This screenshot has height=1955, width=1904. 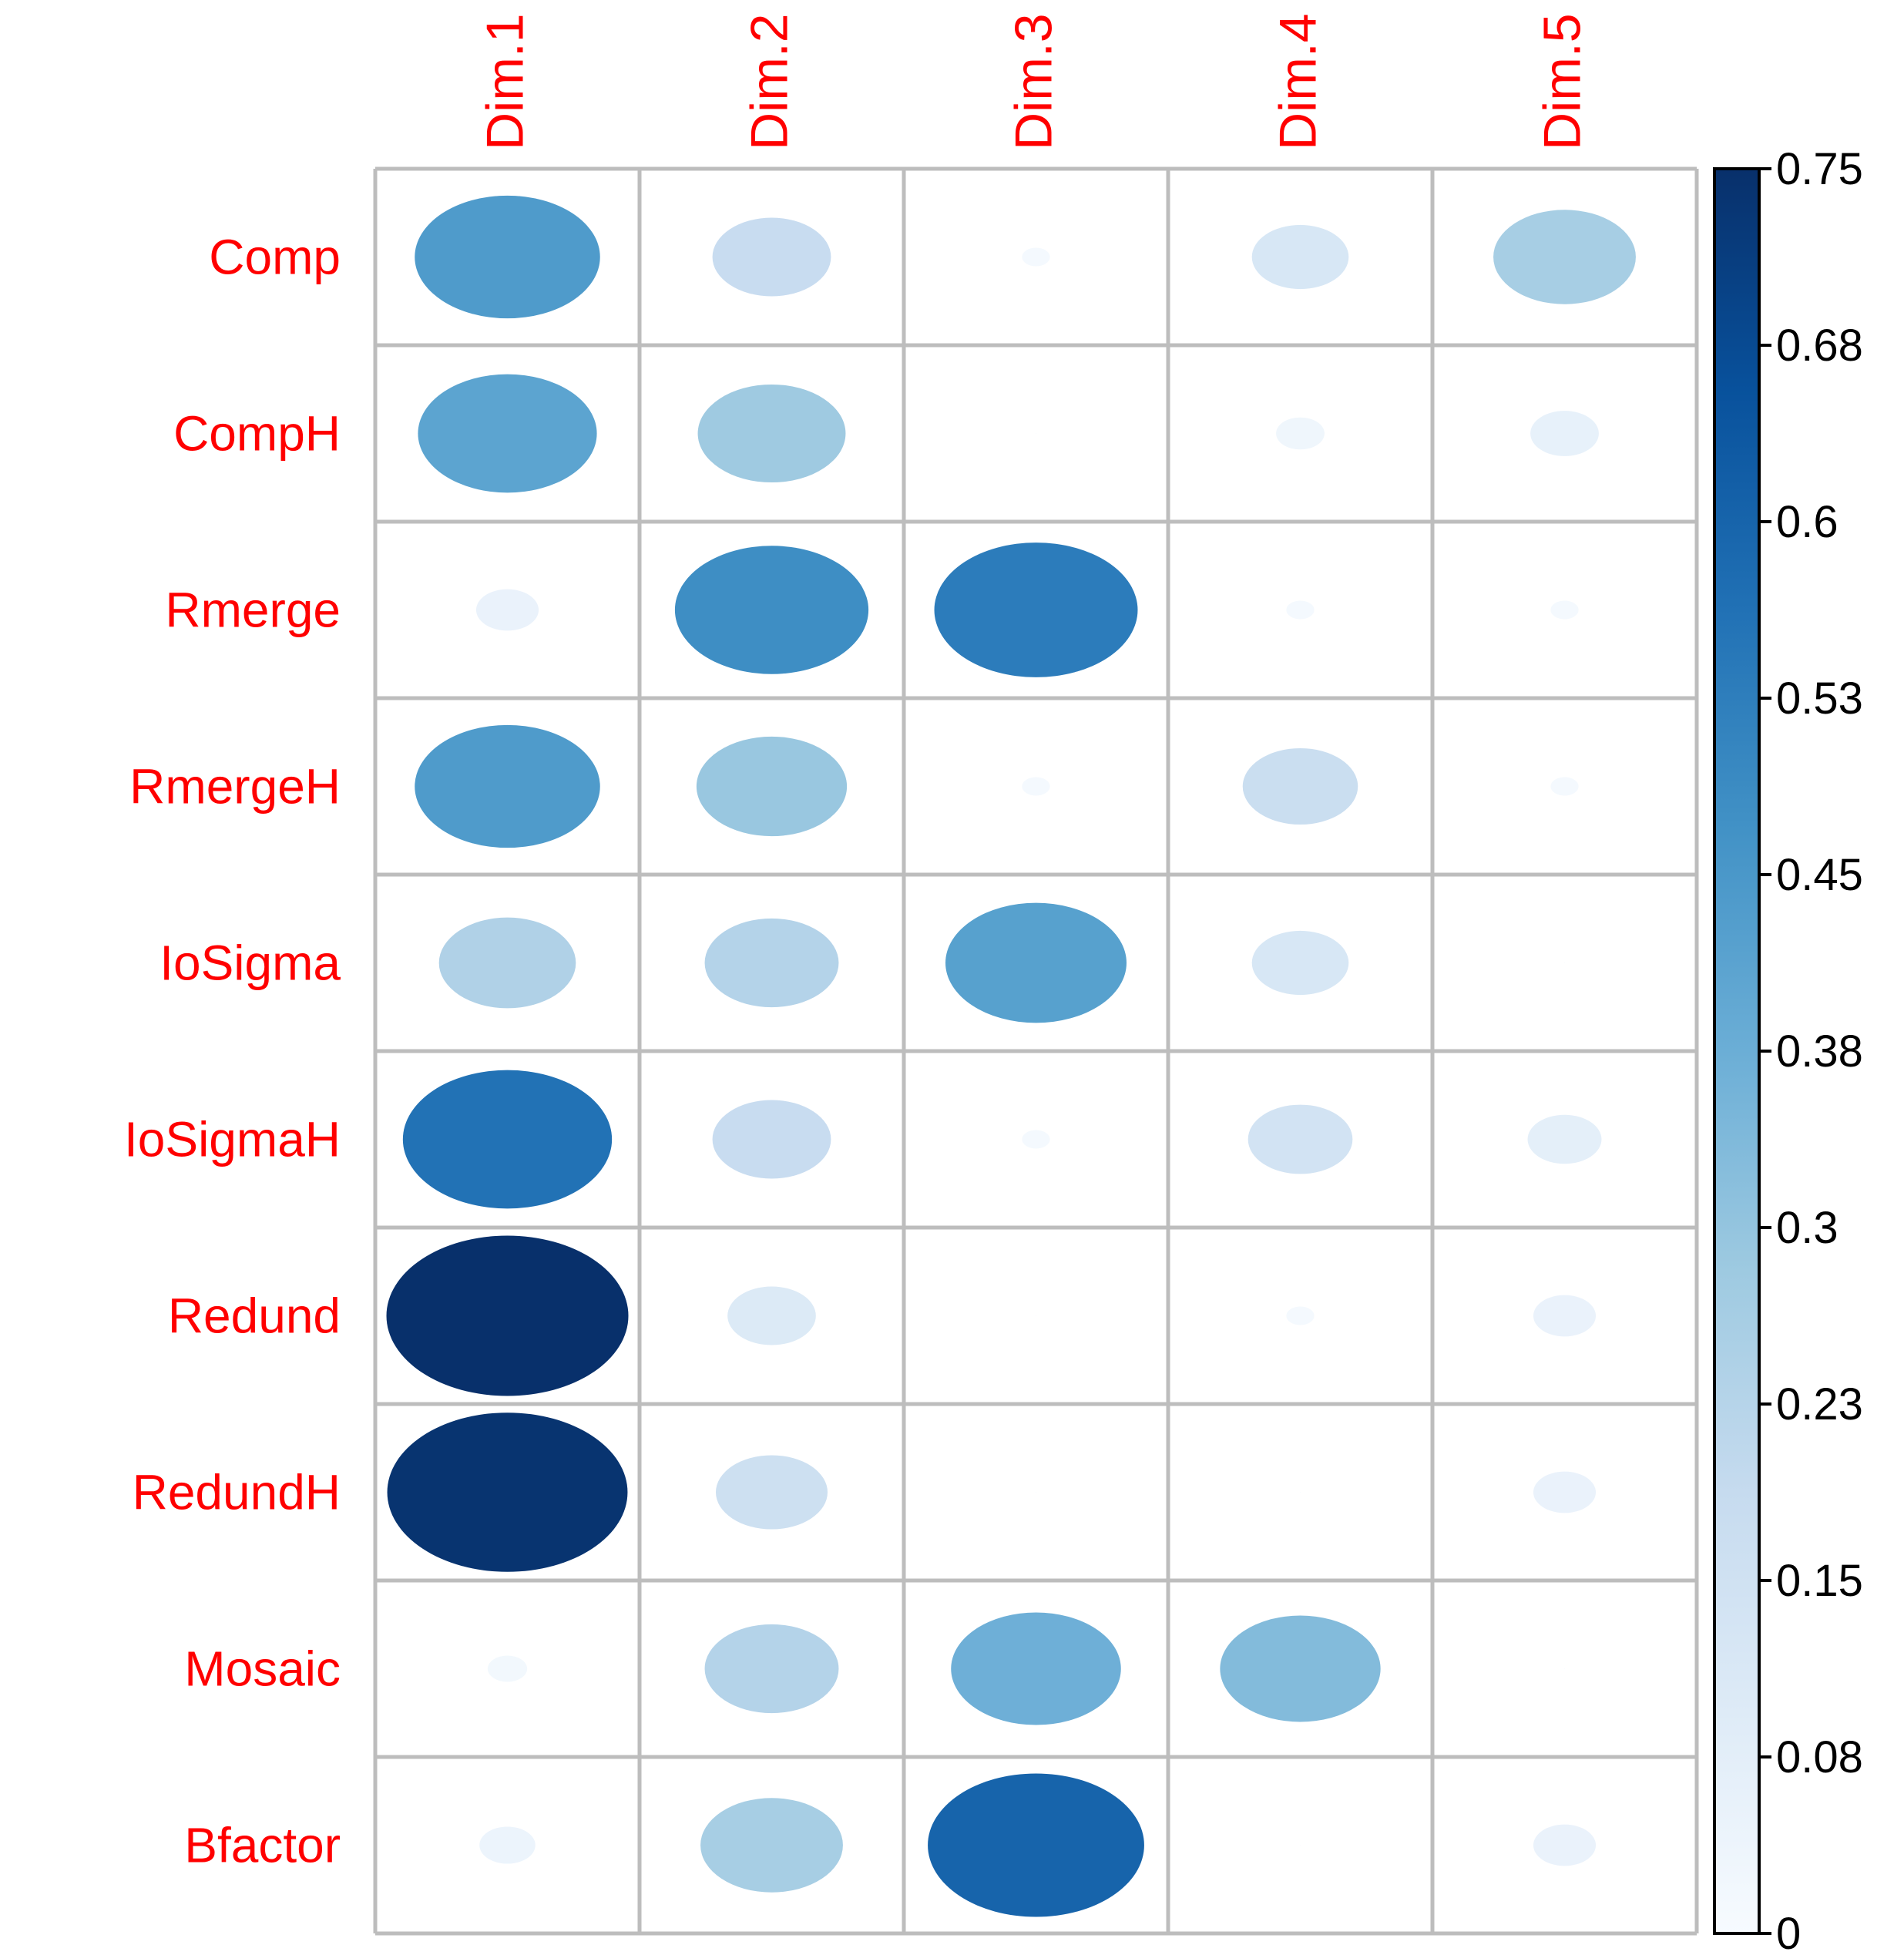 I want to click on row-label-iosigma: IoSigma, so click(x=250, y=963).